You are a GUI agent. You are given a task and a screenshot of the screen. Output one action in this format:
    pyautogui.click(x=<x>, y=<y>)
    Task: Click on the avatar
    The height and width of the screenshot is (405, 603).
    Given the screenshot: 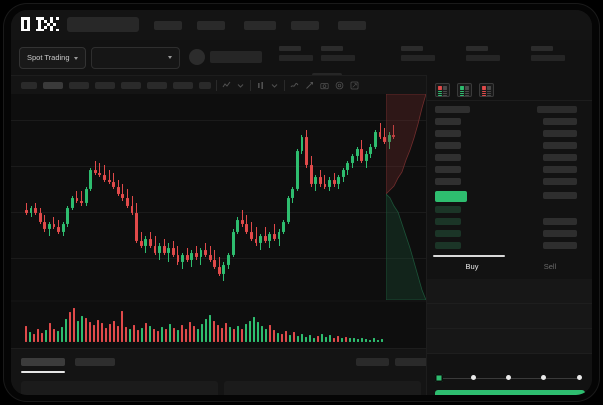 What is the action you would take?
    pyautogui.click(x=197, y=57)
    